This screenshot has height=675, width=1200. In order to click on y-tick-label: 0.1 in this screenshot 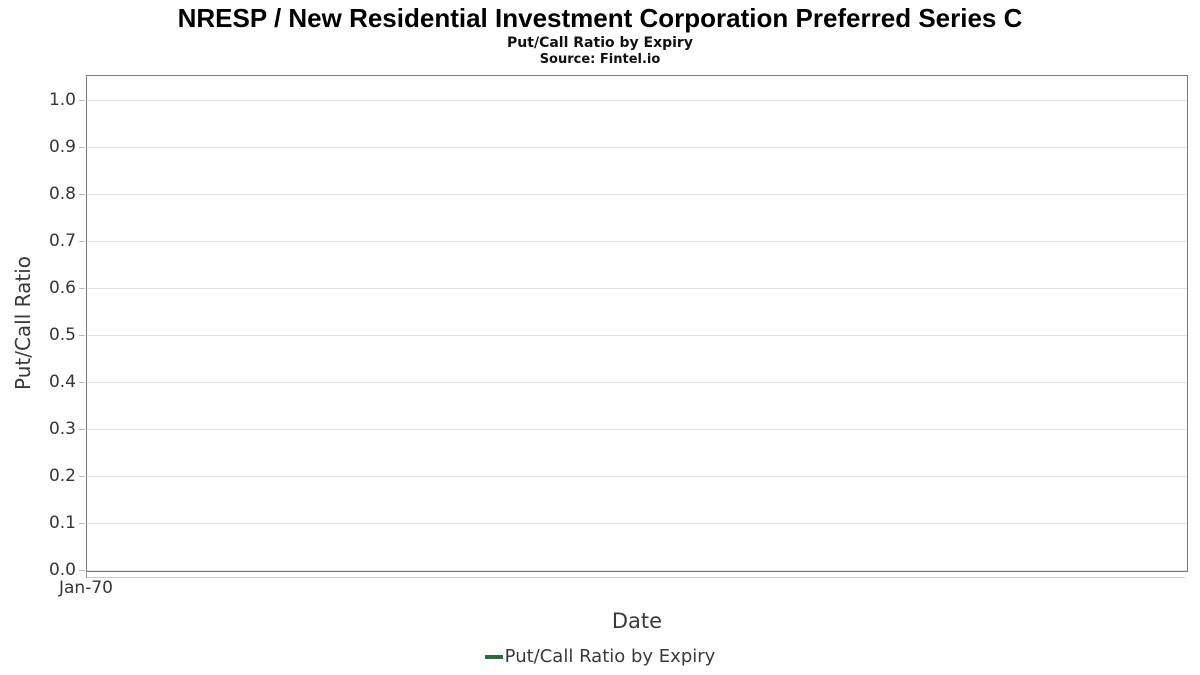, I will do `click(62, 523)`.